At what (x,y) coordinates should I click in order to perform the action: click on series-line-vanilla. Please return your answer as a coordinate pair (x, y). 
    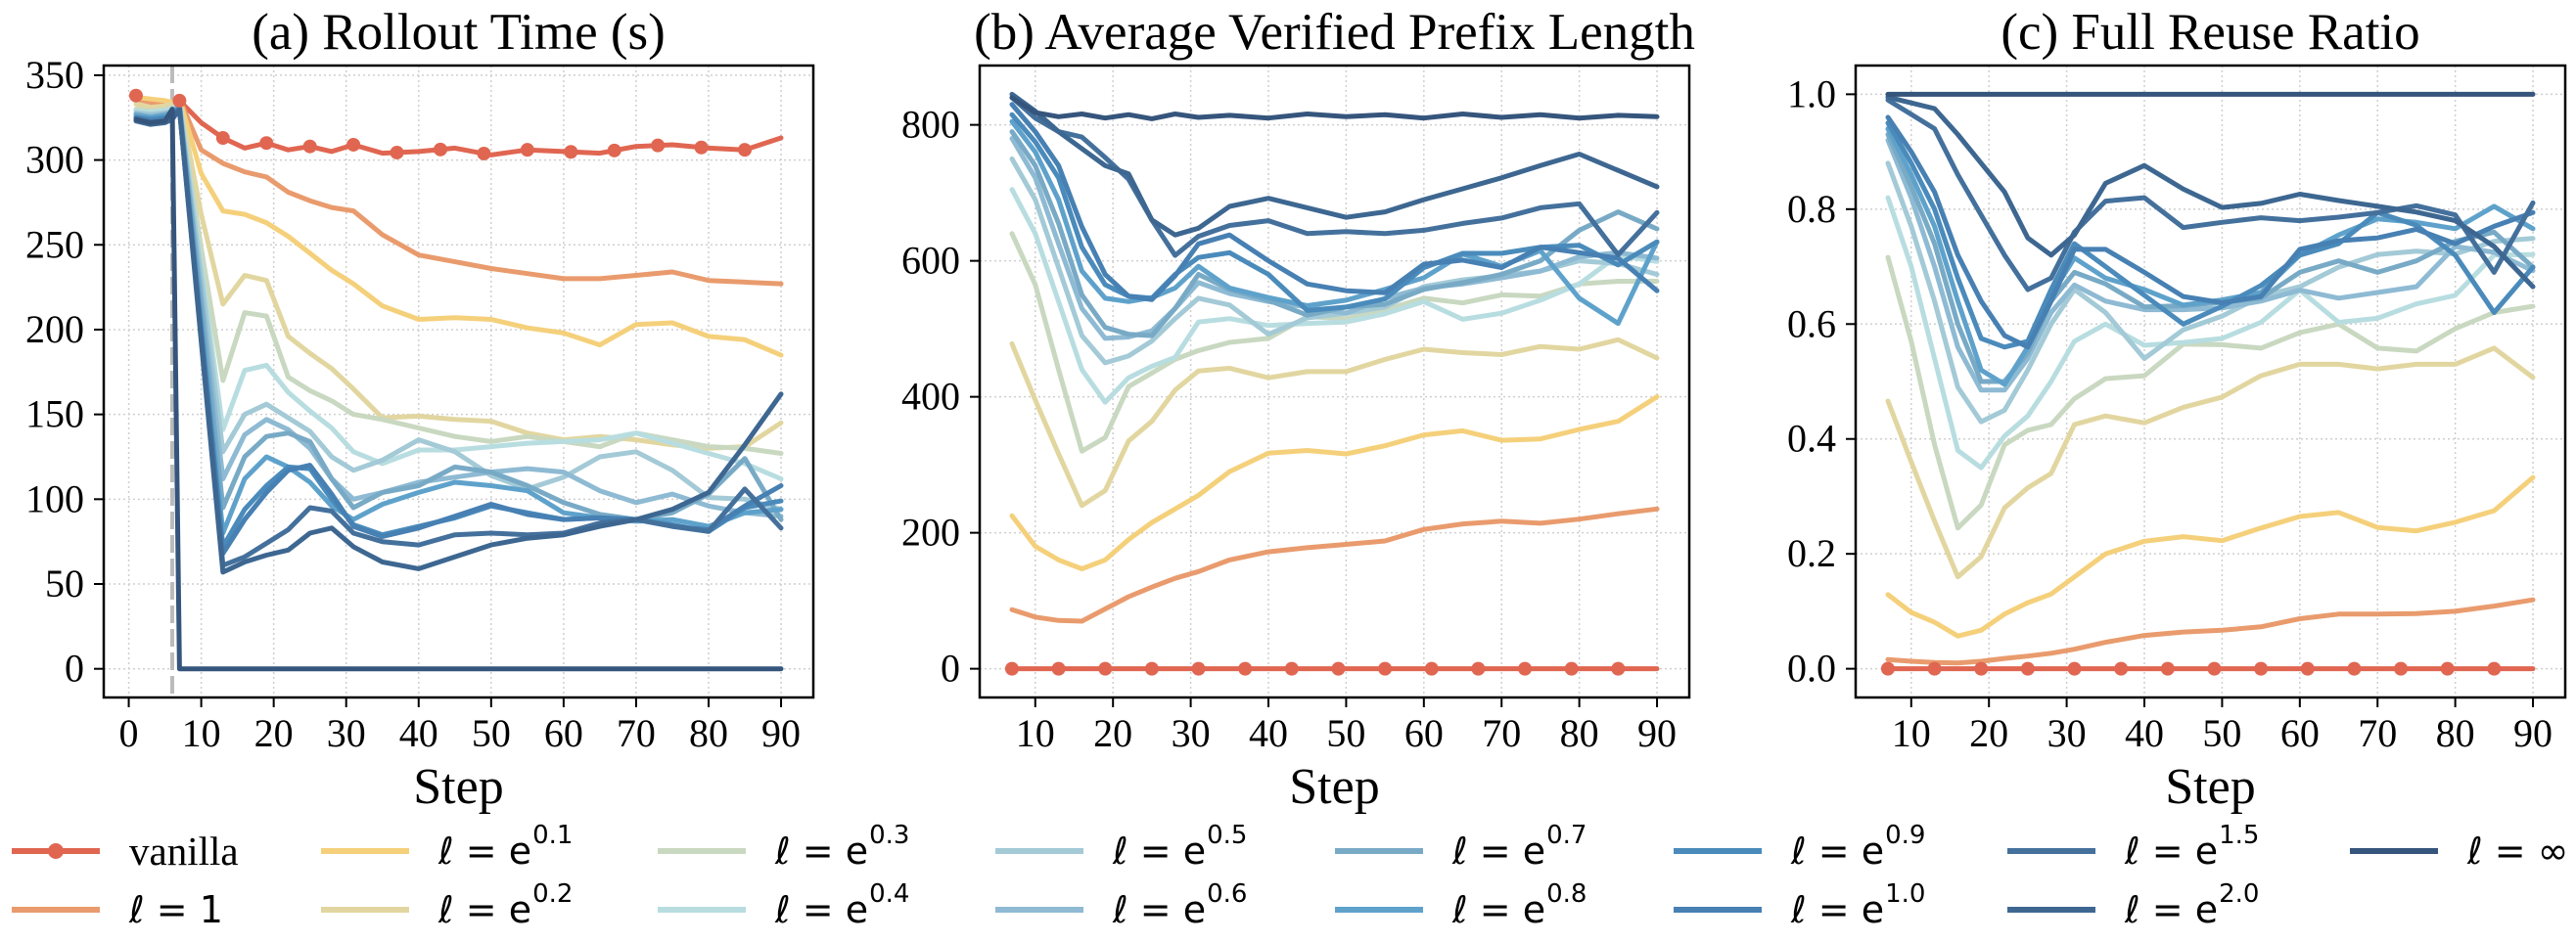
    Looking at the image, I should click on (459, 125).